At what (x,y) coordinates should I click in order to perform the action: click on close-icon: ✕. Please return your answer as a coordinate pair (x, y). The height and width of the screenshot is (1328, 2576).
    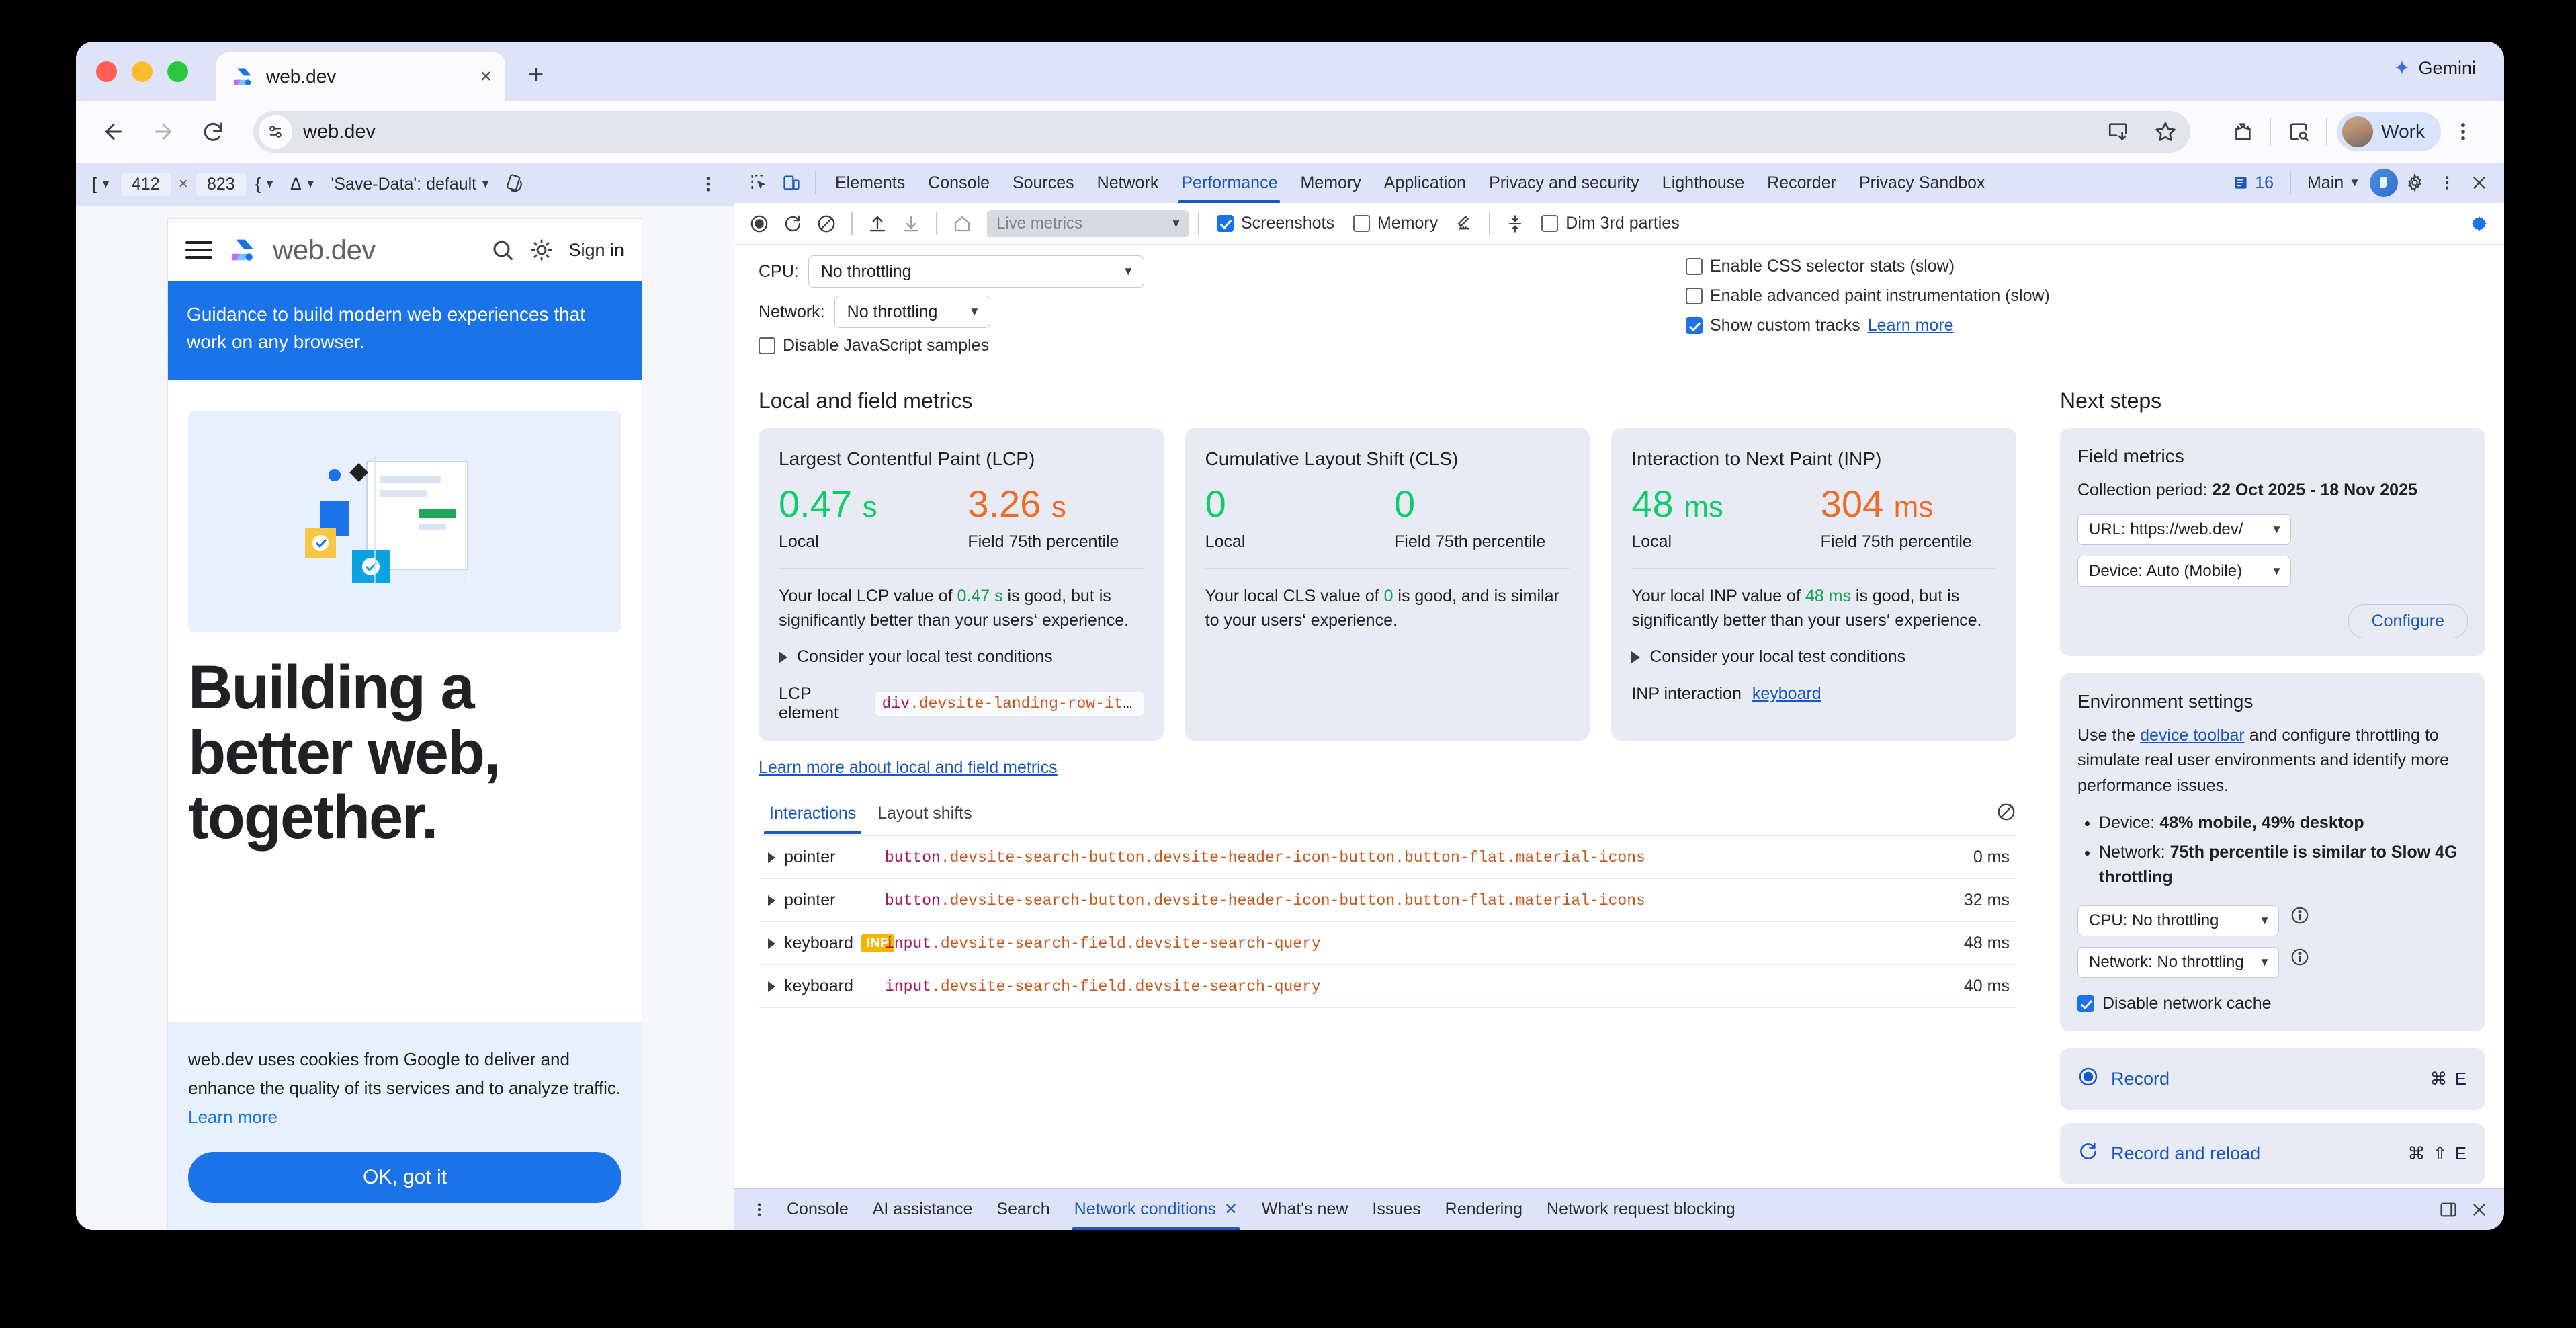
    Looking at the image, I should click on (1230, 1209).